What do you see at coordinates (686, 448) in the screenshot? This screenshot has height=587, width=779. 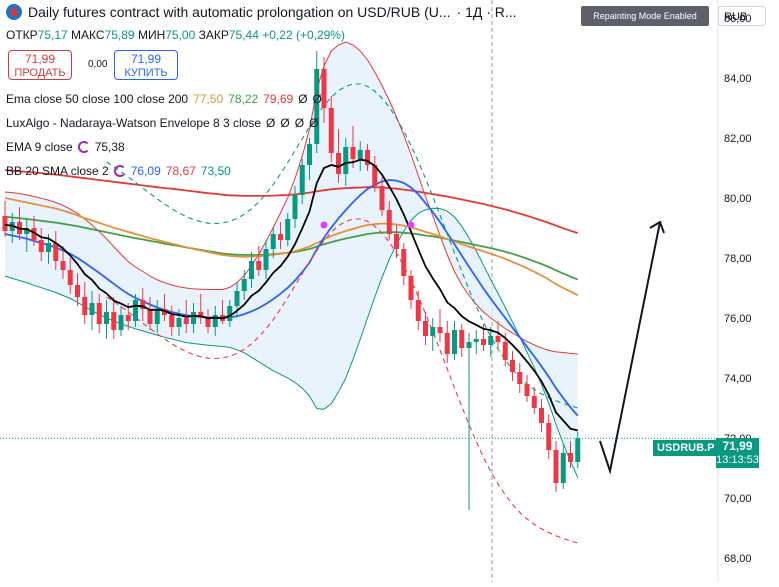 I see `symbol-price-label: USDRUB.P` at bounding box center [686, 448].